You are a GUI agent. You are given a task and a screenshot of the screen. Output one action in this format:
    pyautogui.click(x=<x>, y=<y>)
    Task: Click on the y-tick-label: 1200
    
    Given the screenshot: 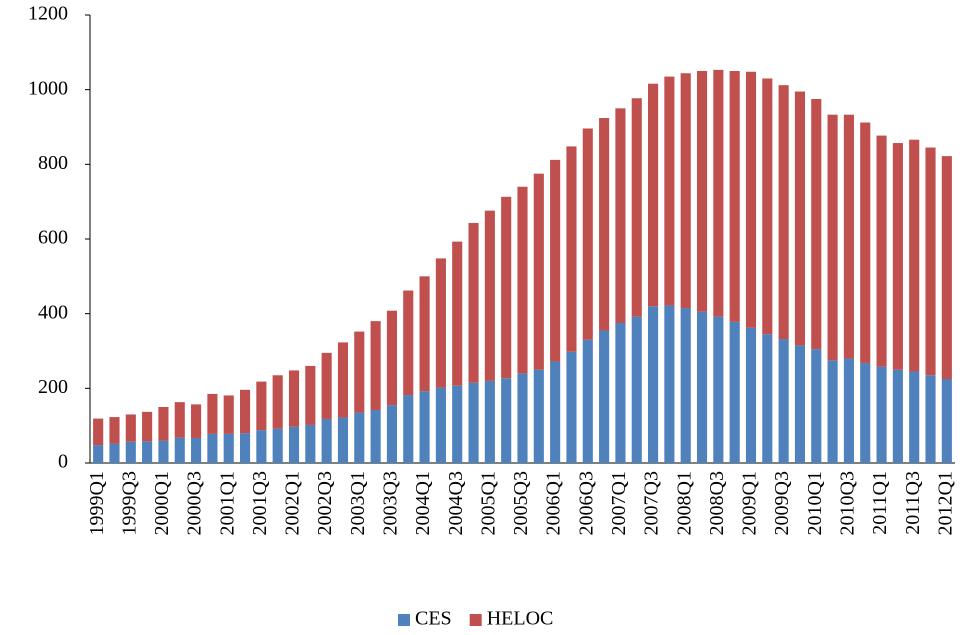 What is the action you would take?
    pyautogui.click(x=48, y=14)
    